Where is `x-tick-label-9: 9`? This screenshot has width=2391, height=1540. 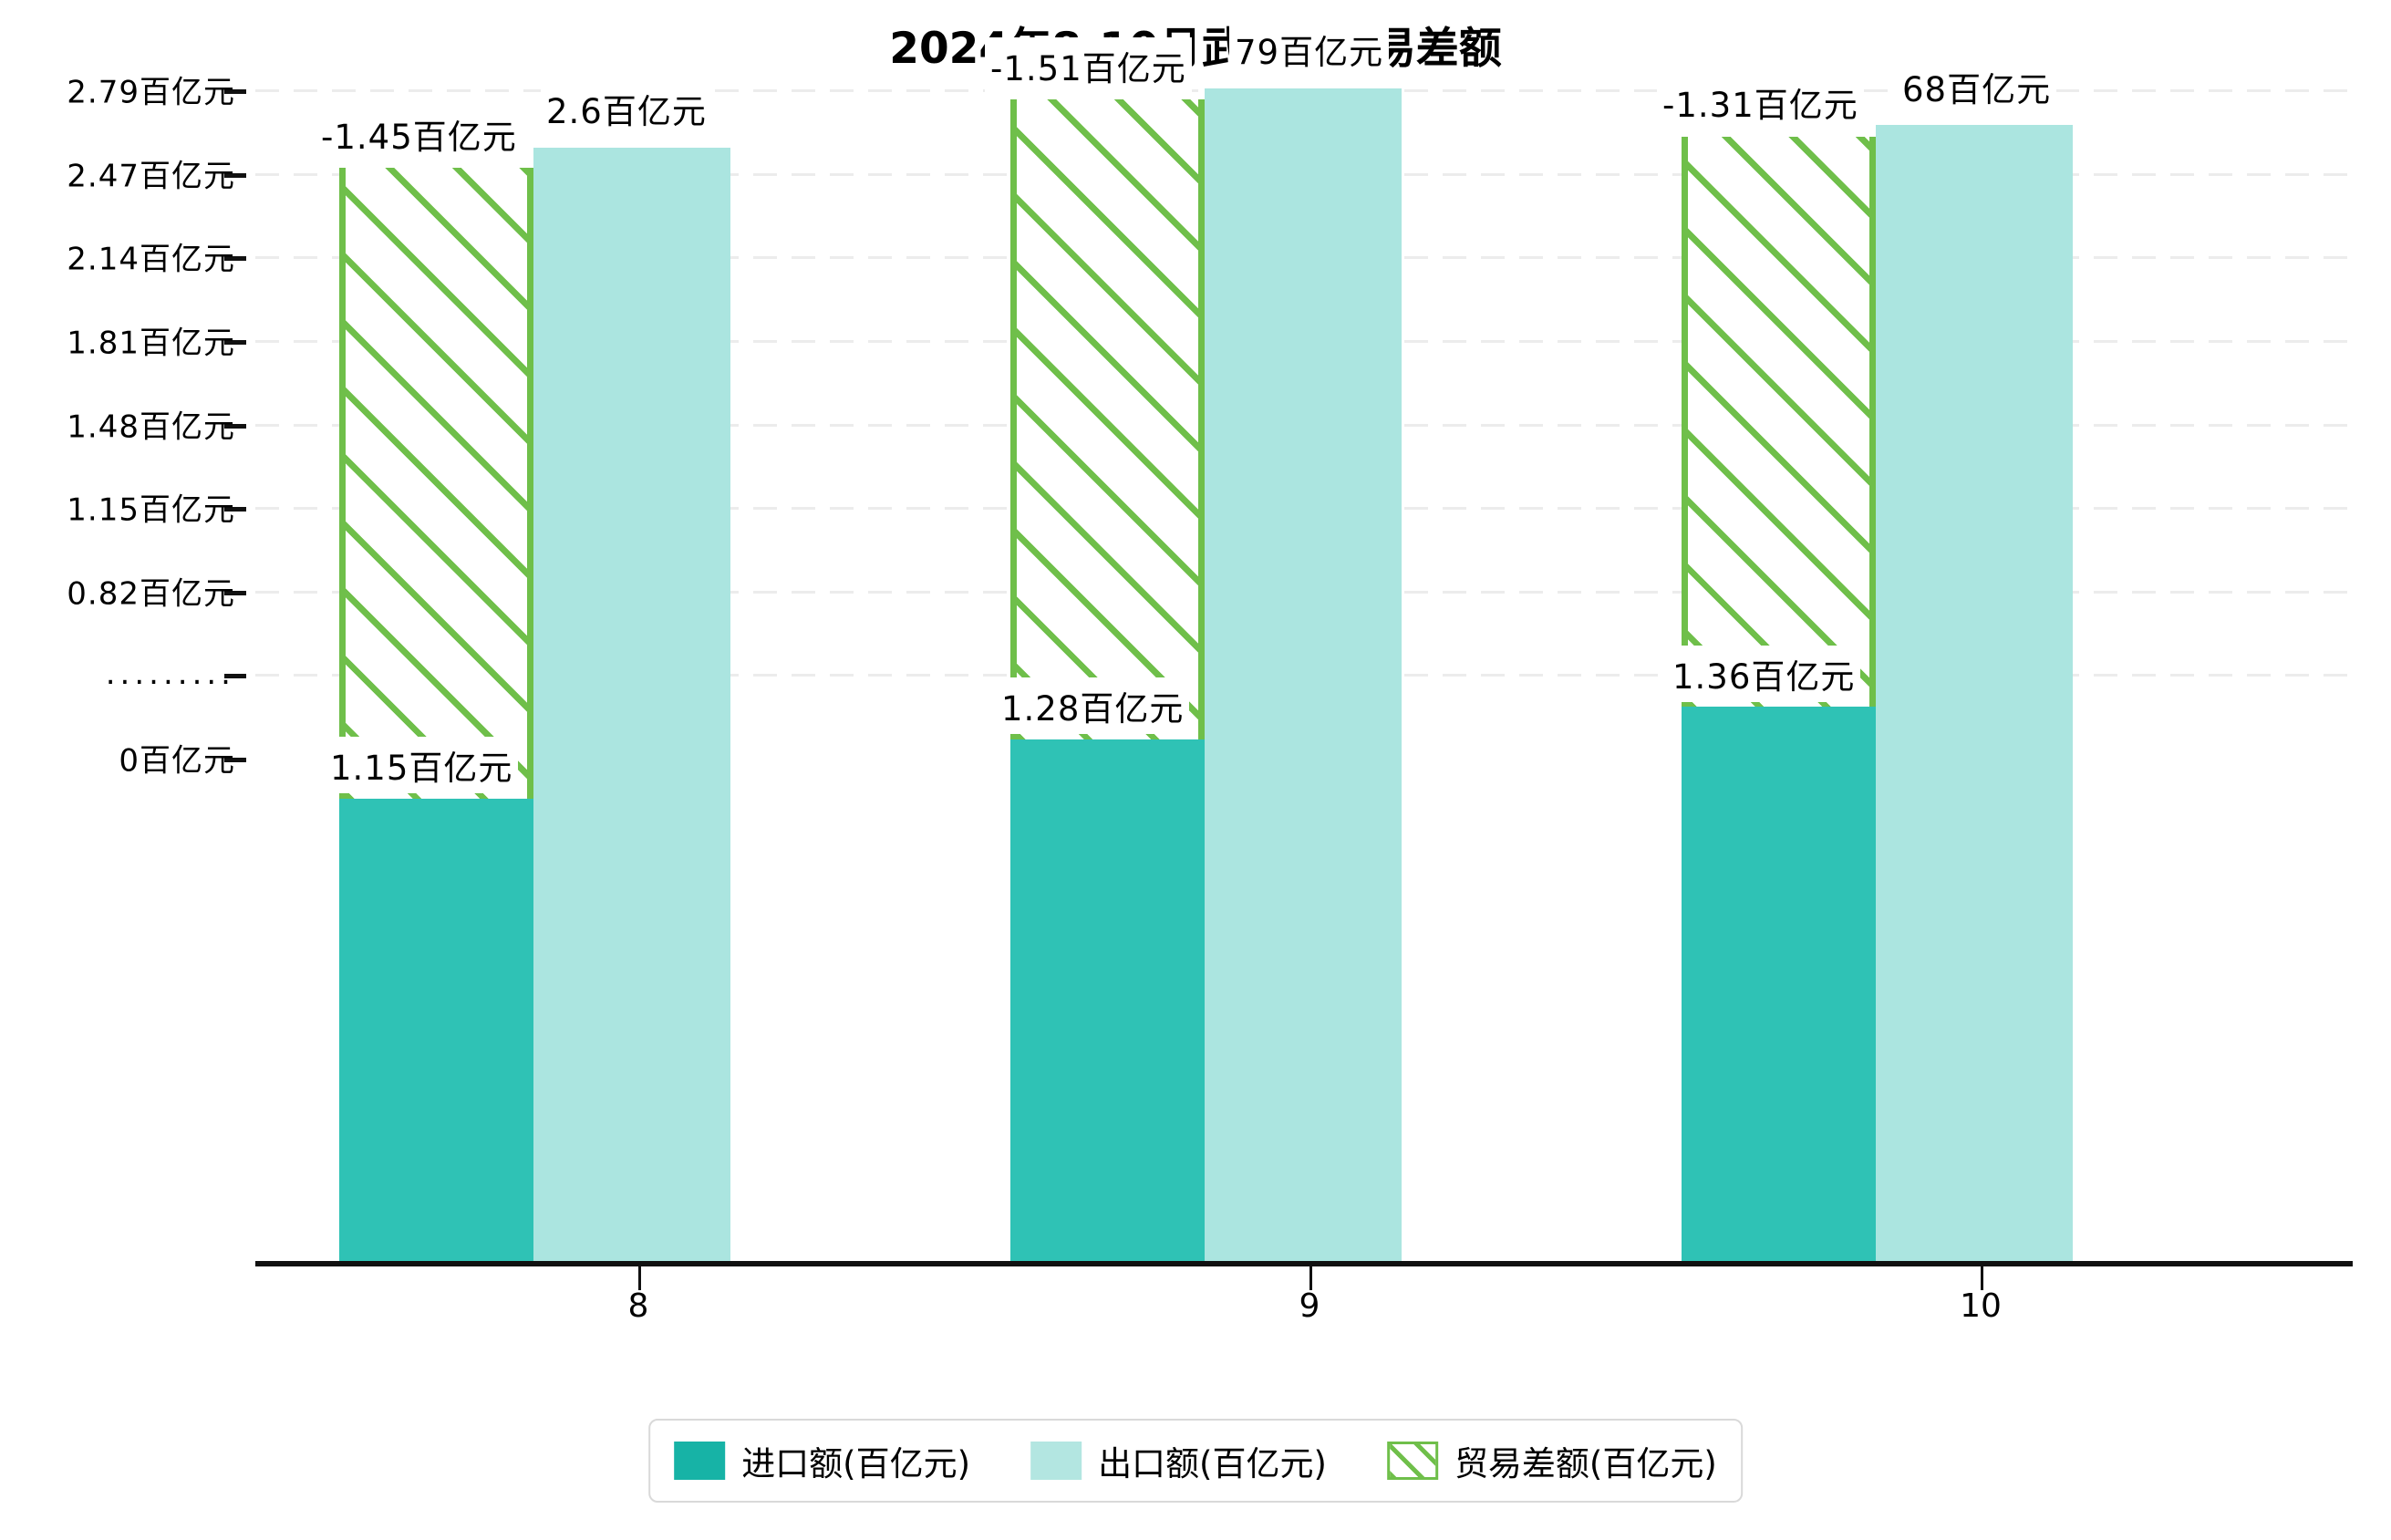
x-tick-label-9: 9 is located at coordinates (1310, 1306).